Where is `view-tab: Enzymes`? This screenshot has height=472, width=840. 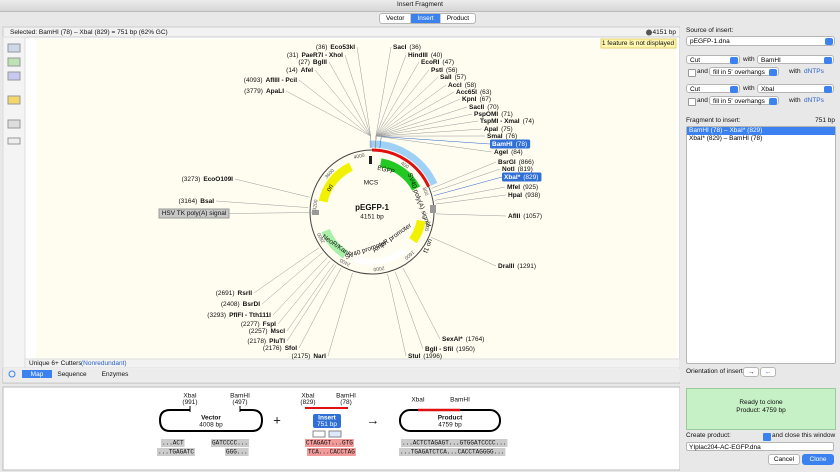 view-tab: Enzymes is located at coordinates (115, 374).